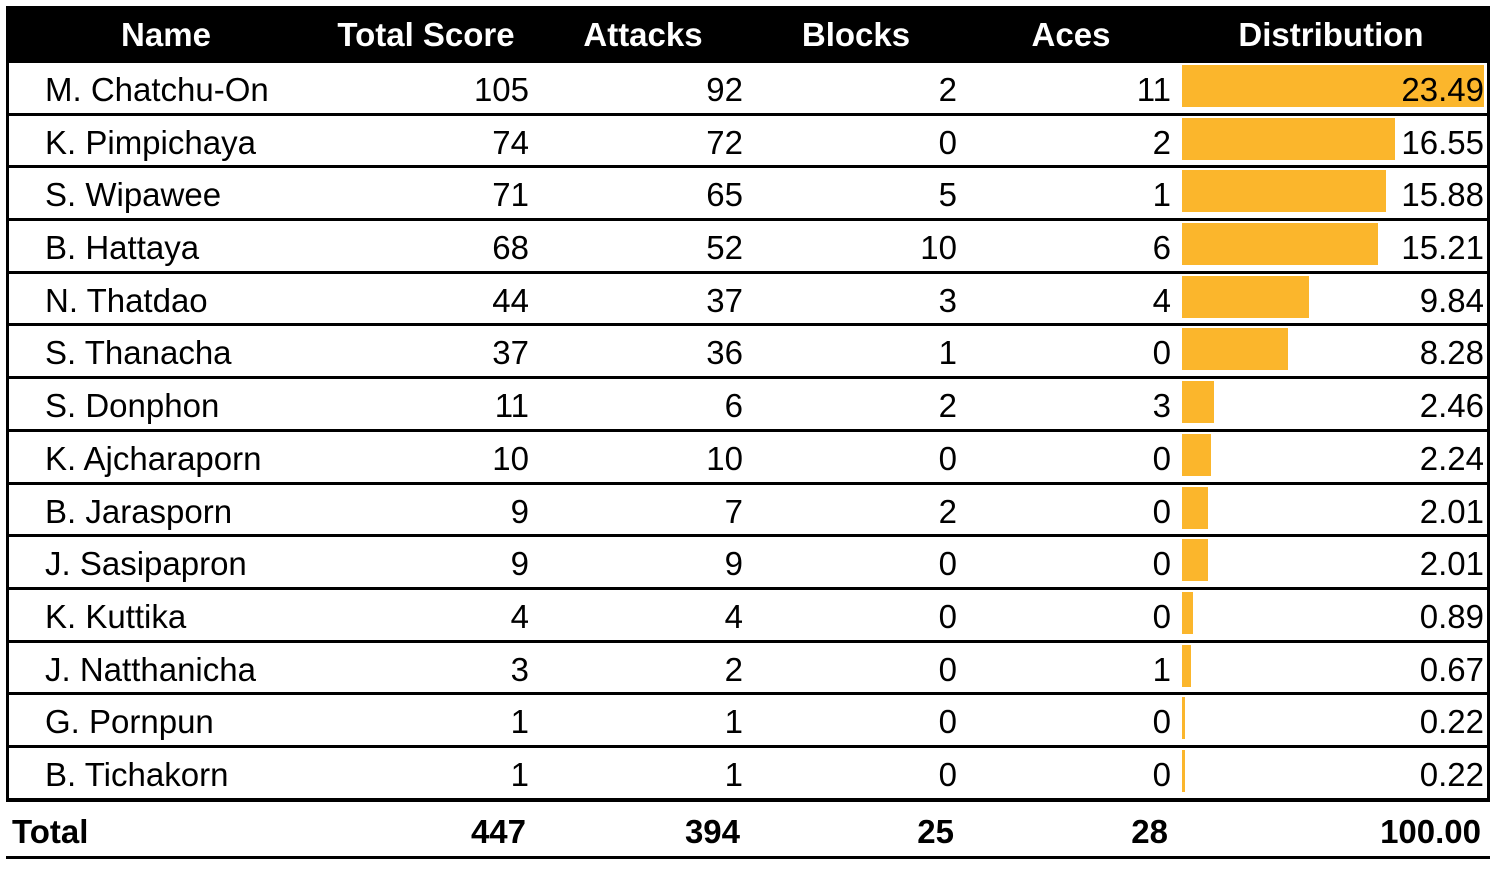 This screenshot has height=869, width=1500. Describe the element at coordinates (643, 34) in the screenshot. I see `header-attacks: Attacks` at that location.